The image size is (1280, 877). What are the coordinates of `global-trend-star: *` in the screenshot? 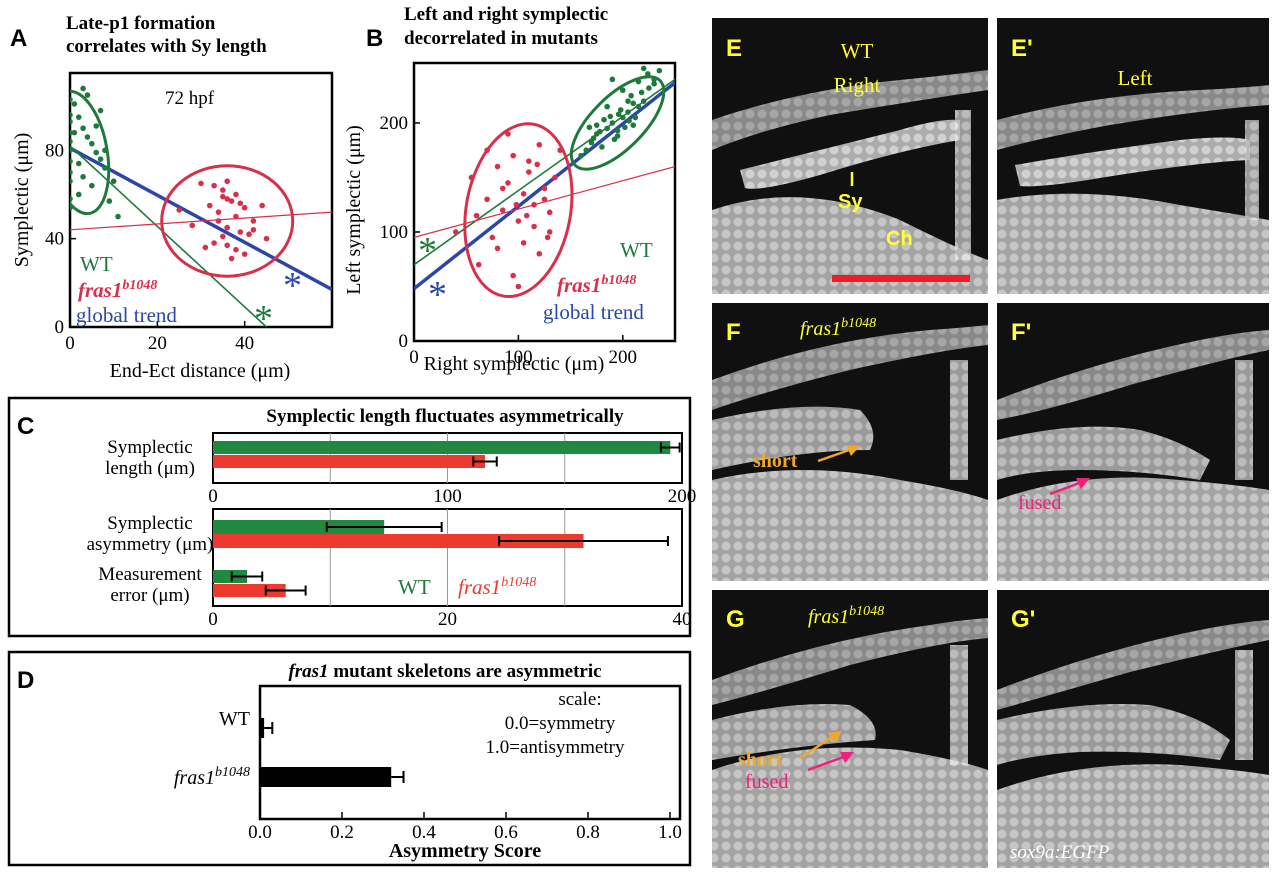 It's located at (292, 286).